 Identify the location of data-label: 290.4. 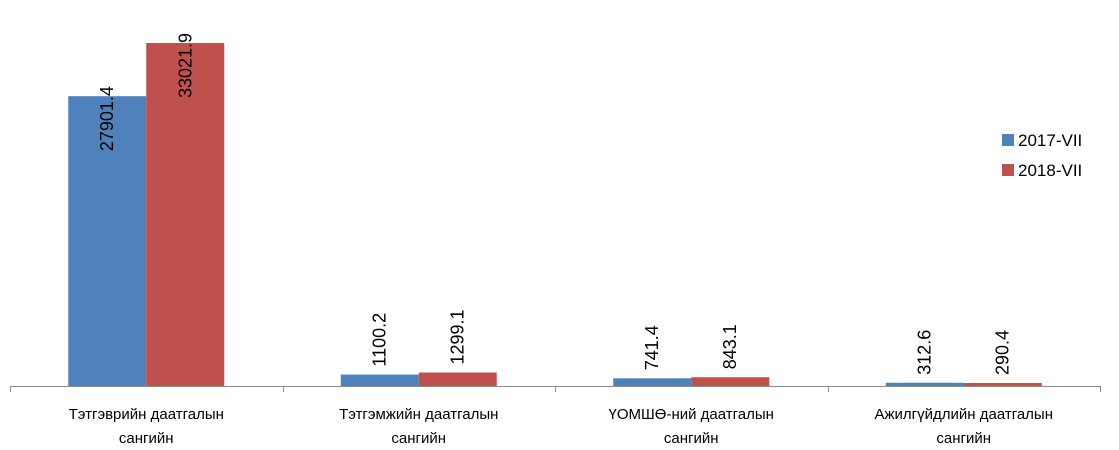
(1003, 352).